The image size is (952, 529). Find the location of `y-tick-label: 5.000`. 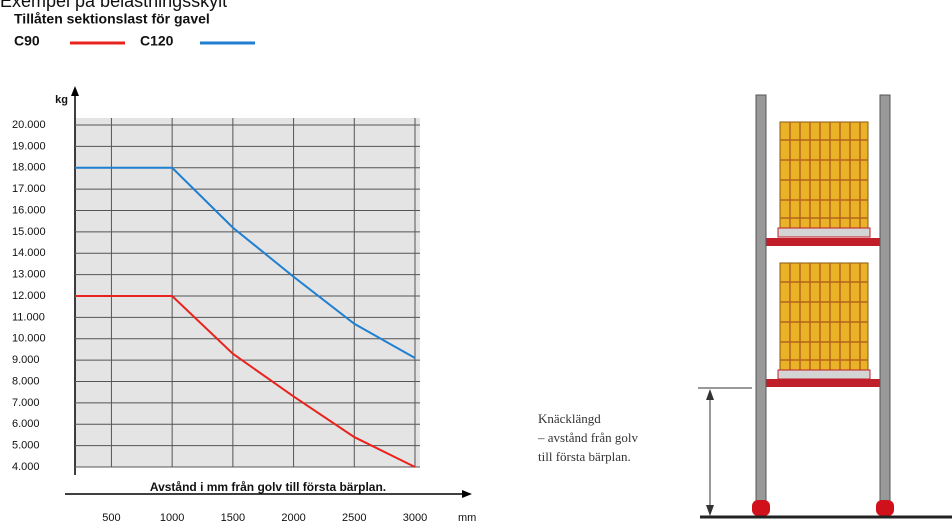

y-tick-label: 5.000 is located at coordinates (26, 446).